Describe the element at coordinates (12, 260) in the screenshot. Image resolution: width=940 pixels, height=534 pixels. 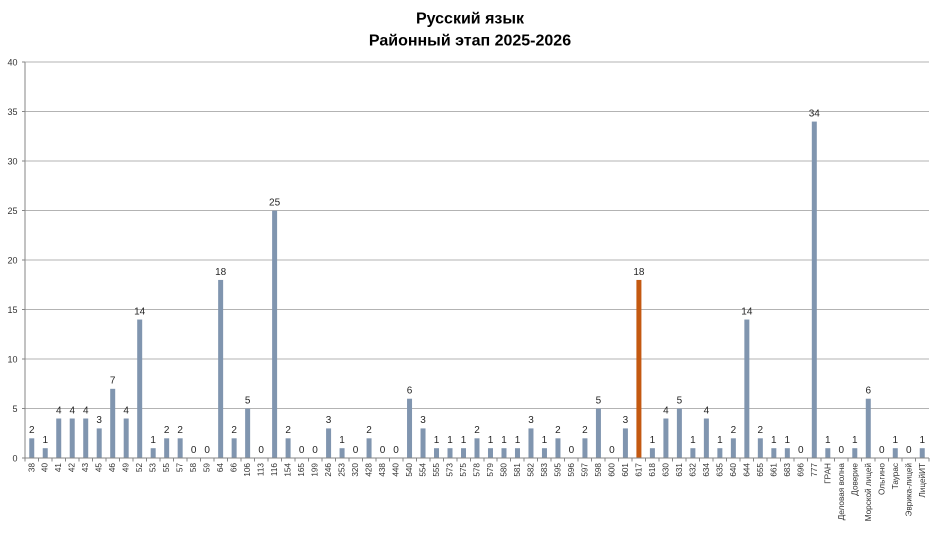
I see `svg-text: 20` at that location.